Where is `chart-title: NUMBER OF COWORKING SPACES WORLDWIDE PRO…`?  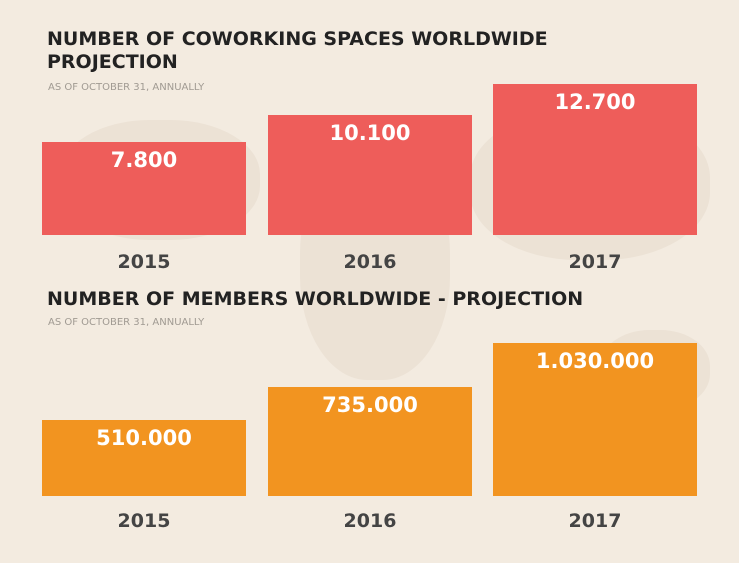 chart-title: NUMBER OF COWORKING SPACES WORLDWIDE PRO… is located at coordinates (297, 50).